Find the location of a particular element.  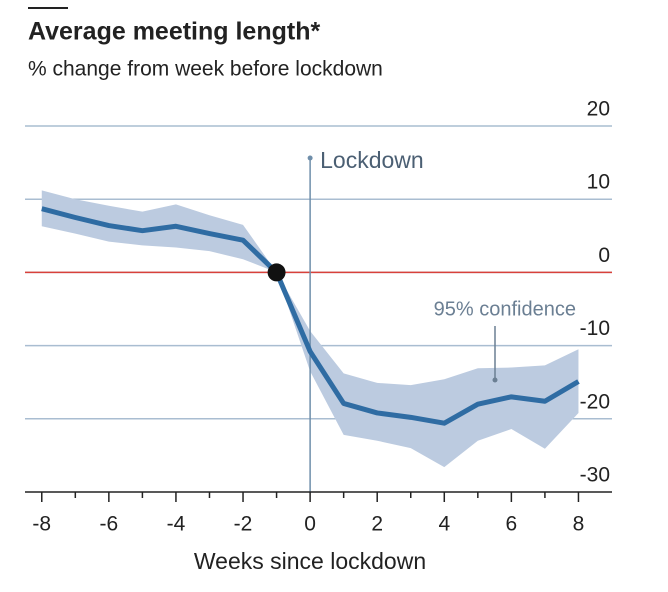

y-tick-label: -10 is located at coordinates (595, 328).